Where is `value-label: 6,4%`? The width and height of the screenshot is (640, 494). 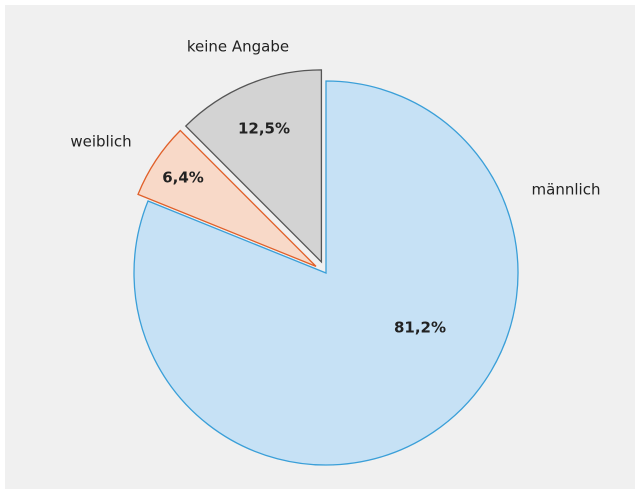
value-label: 6,4% is located at coordinates (183, 178).